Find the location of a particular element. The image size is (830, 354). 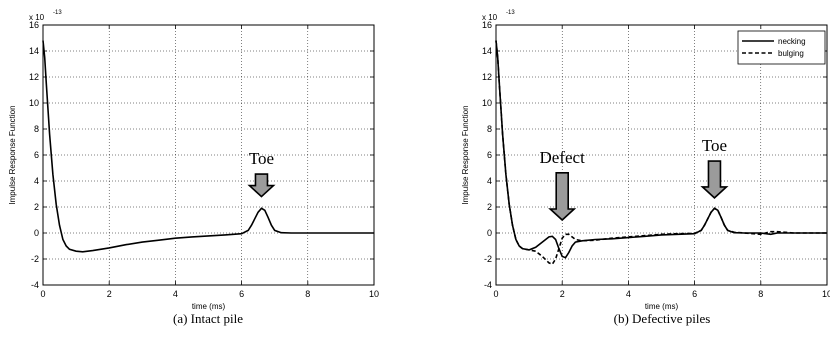

legend: necking bulging is located at coordinates (781, 47).